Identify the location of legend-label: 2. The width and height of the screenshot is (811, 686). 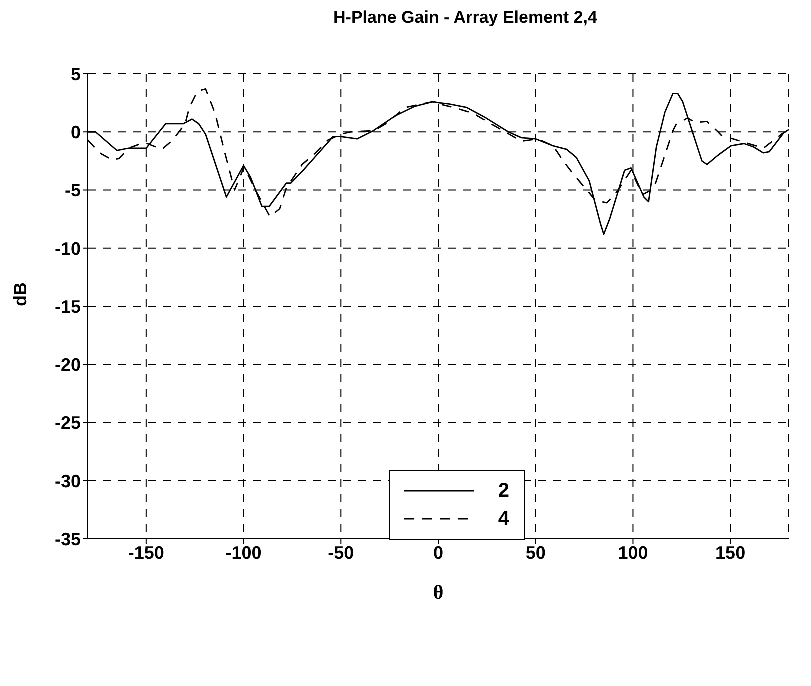
(504, 491).